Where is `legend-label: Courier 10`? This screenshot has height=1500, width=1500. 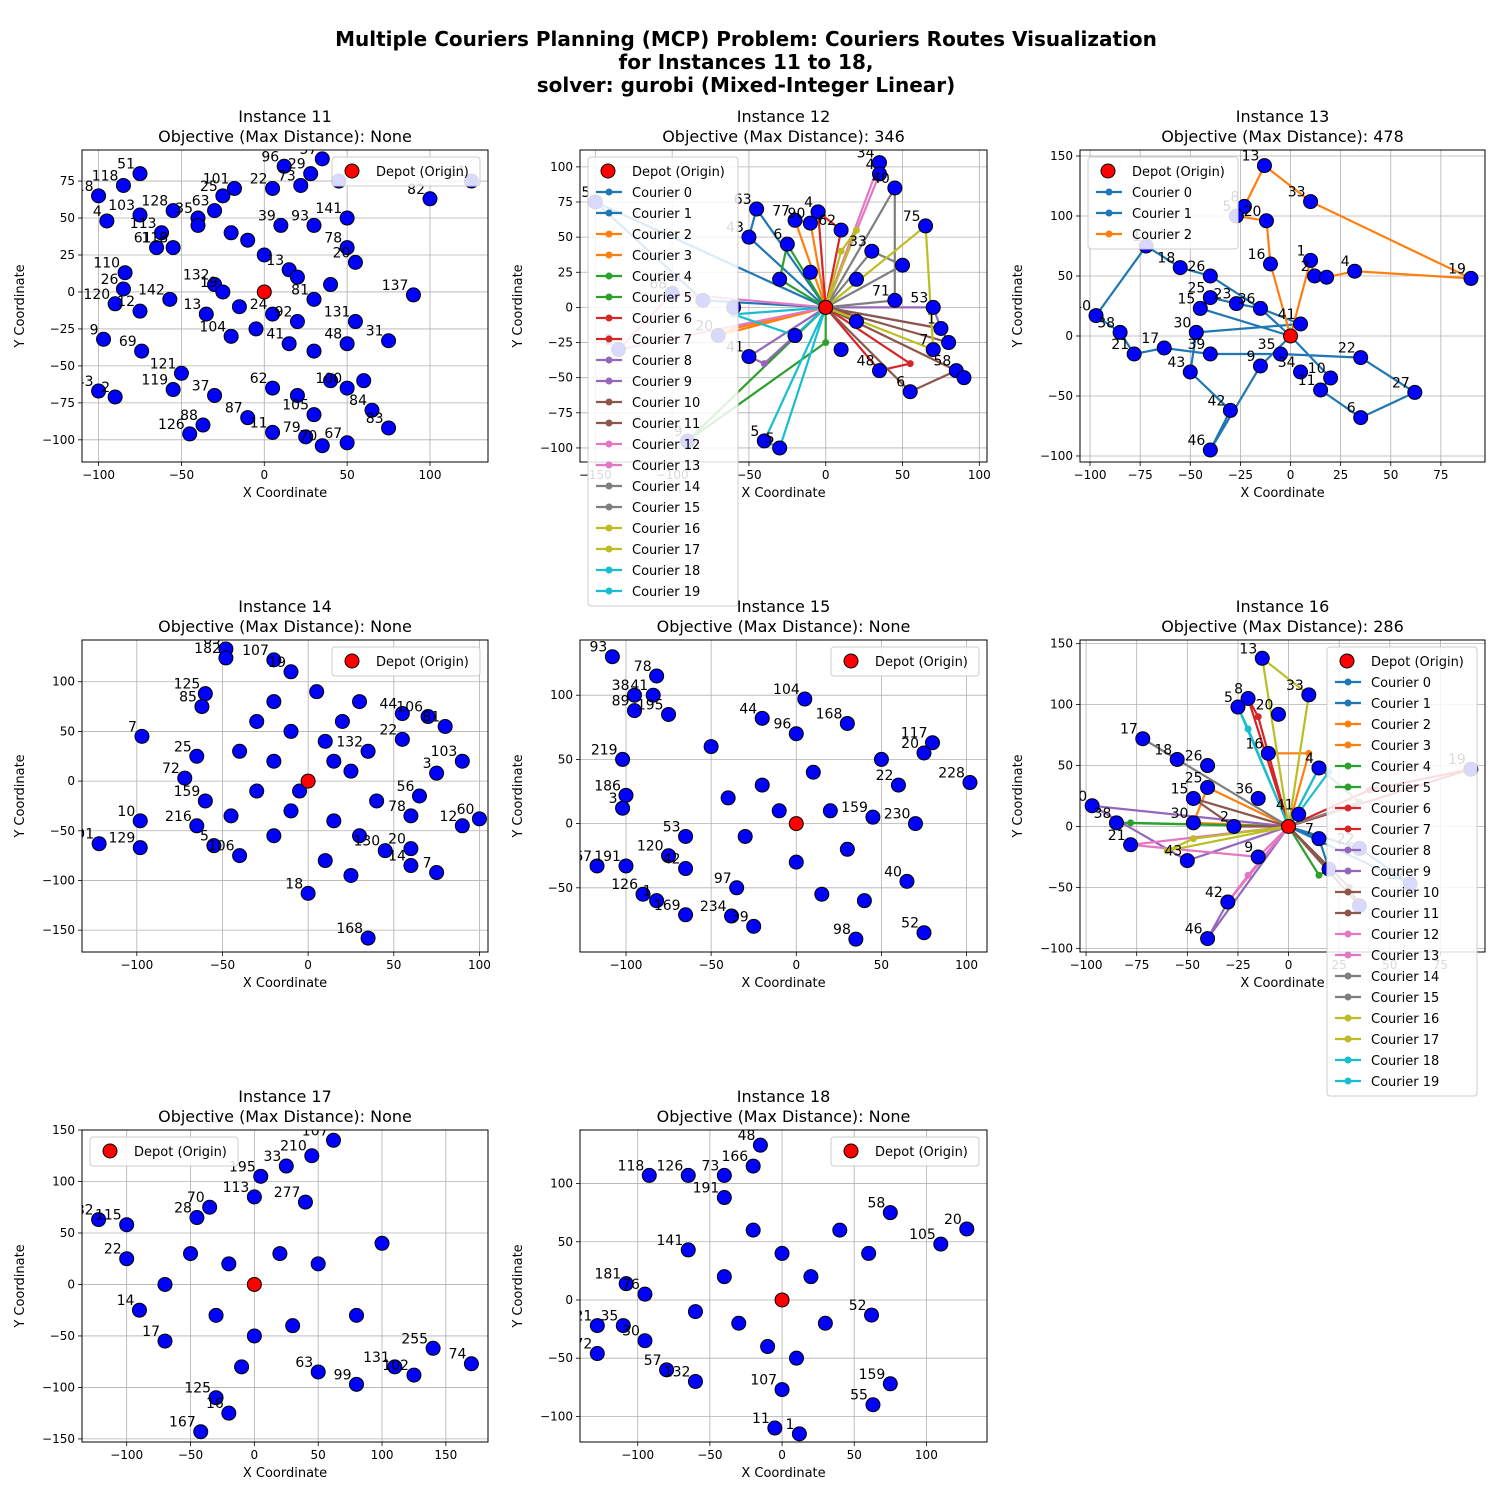 legend-label: Courier 10 is located at coordinates (666, 403).